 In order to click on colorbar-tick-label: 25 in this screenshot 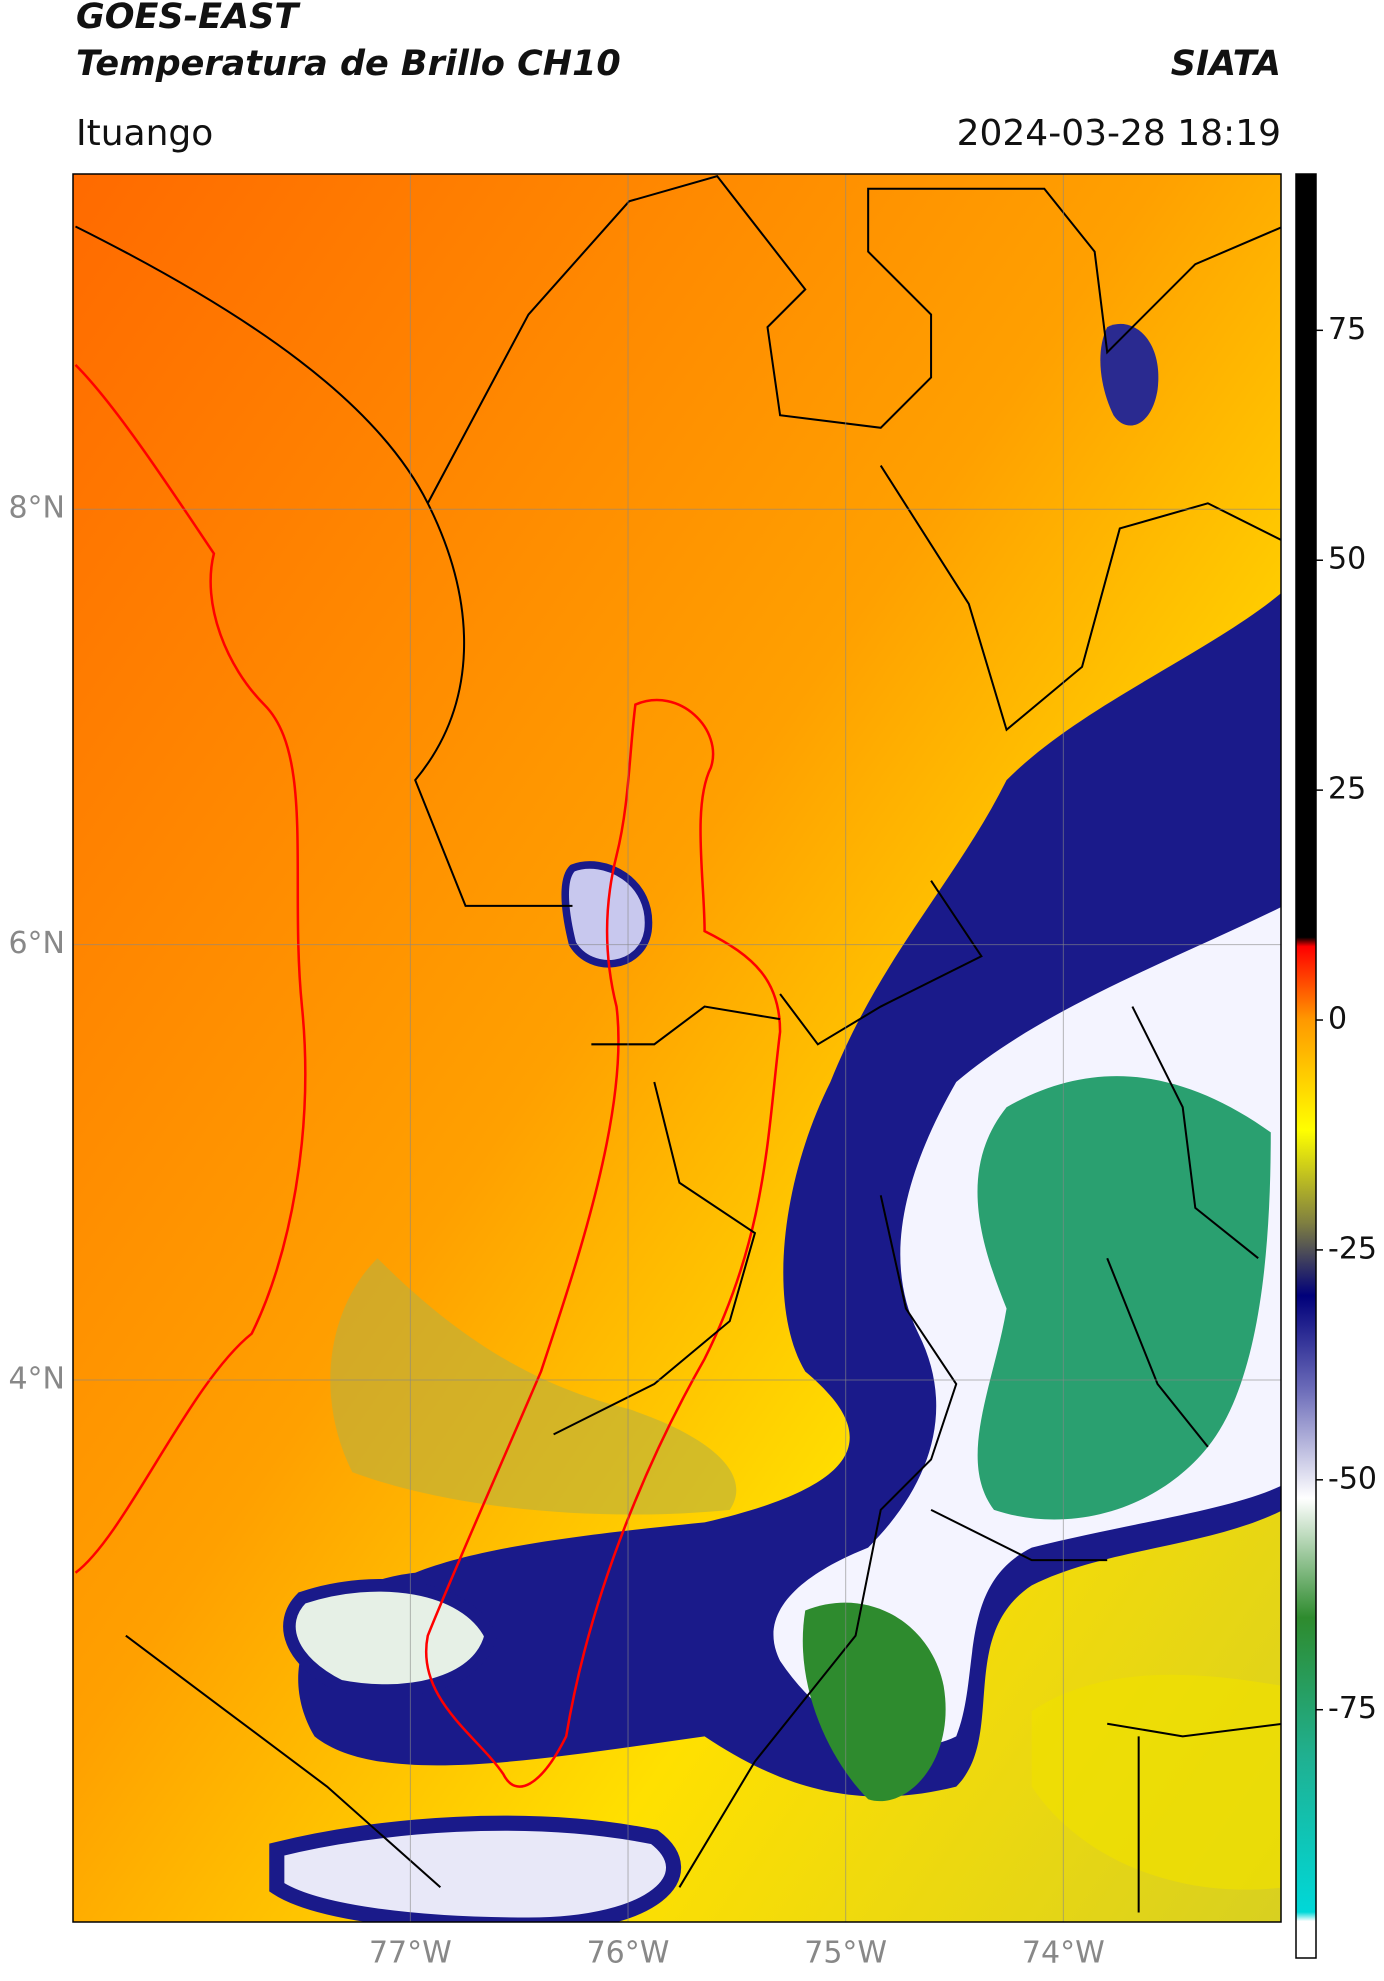, I will do `click(1347, 789)`.